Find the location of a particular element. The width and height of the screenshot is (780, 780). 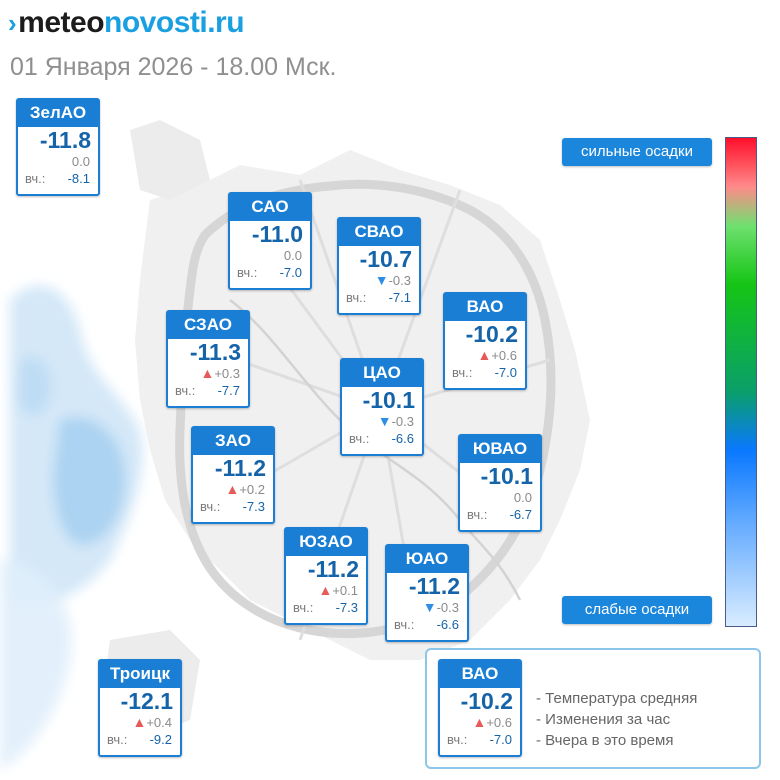

district-name: ЮВАО is located at coordinates (500, 449).